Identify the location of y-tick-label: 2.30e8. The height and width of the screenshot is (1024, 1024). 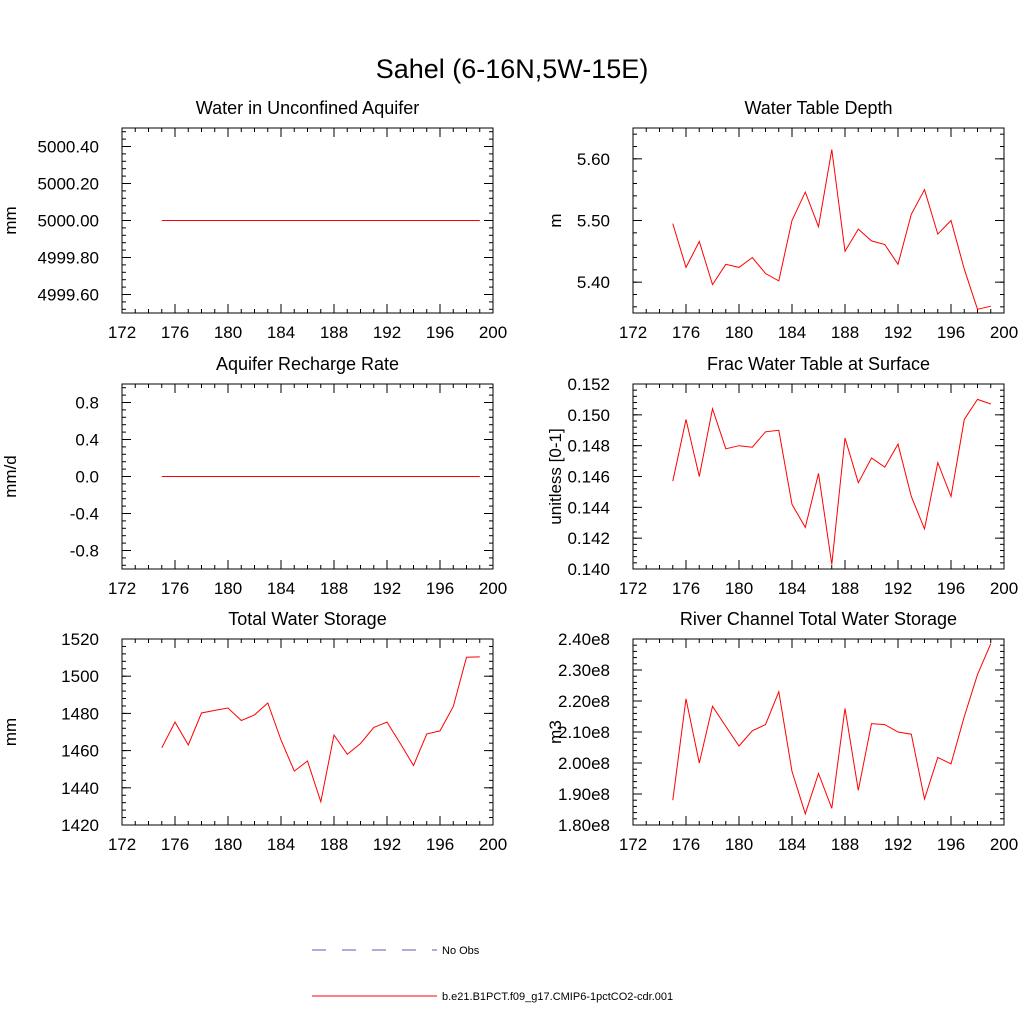
(584, 670).